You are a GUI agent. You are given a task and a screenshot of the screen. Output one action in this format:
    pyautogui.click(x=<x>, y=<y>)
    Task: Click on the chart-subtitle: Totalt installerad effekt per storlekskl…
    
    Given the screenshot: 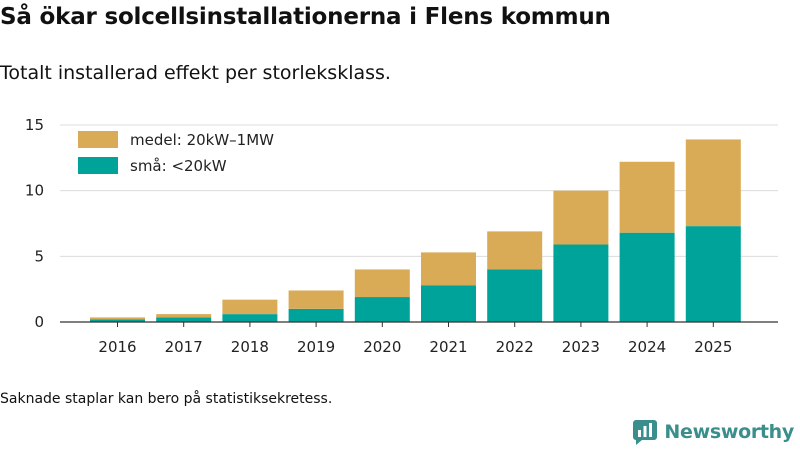 What is the action you would take?
    pyautogui.click(x=195, y=73)
    